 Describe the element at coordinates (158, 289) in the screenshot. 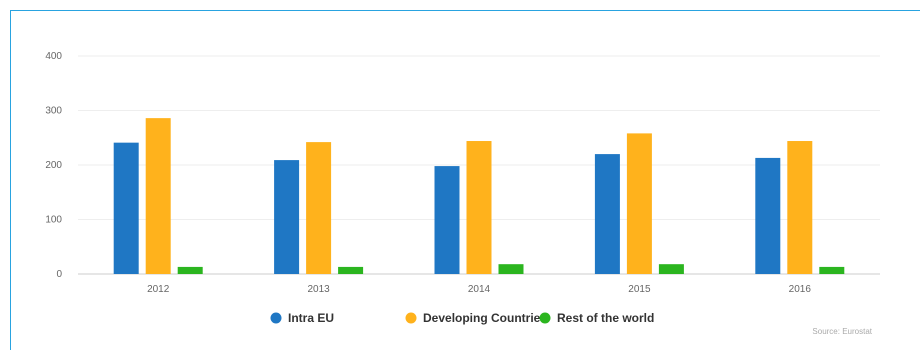

I see `x-tick-label: 2012` at that location.